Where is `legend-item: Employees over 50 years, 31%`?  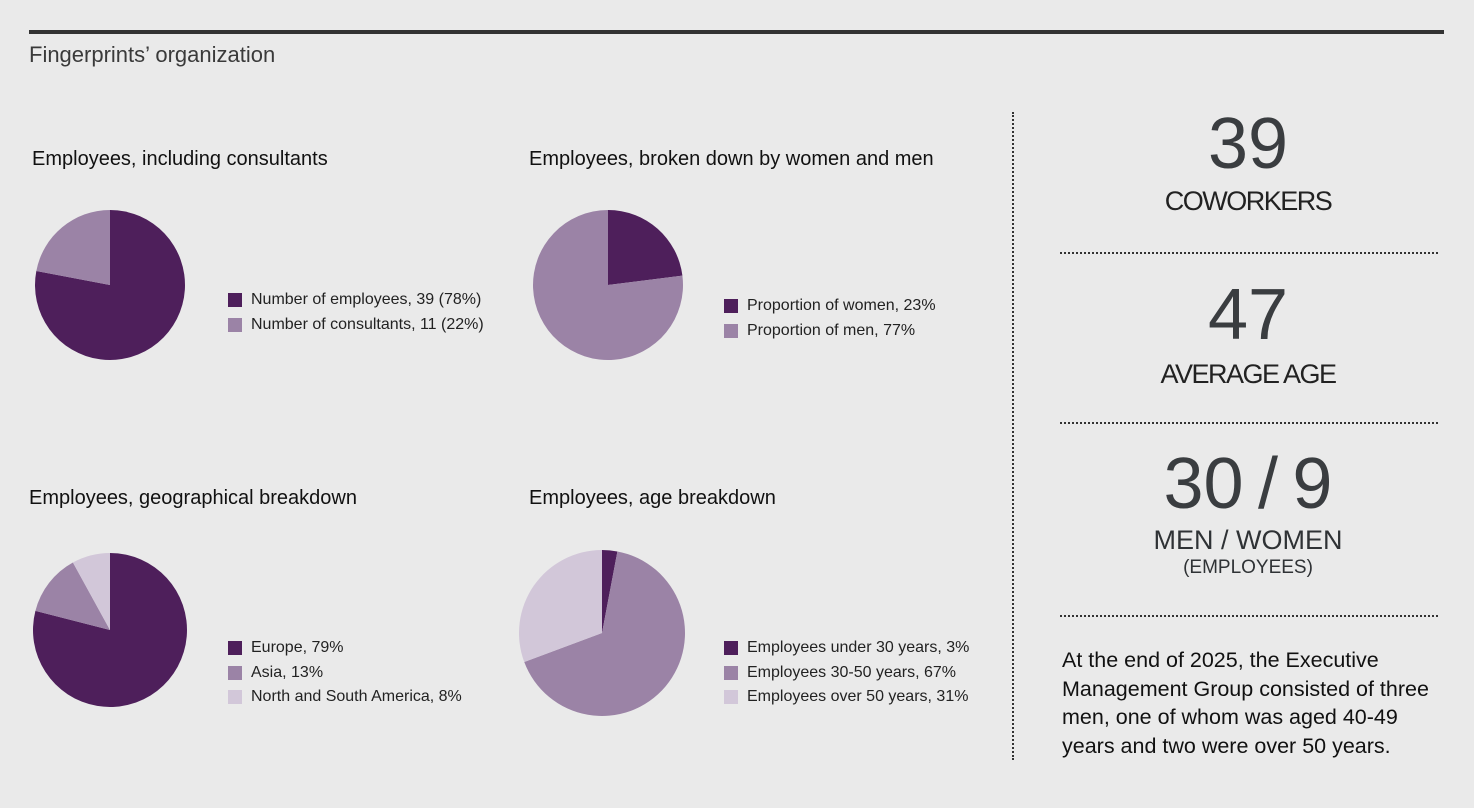
legend-item: Employees over 50 years, 31% is located at coordinates (846, 697).